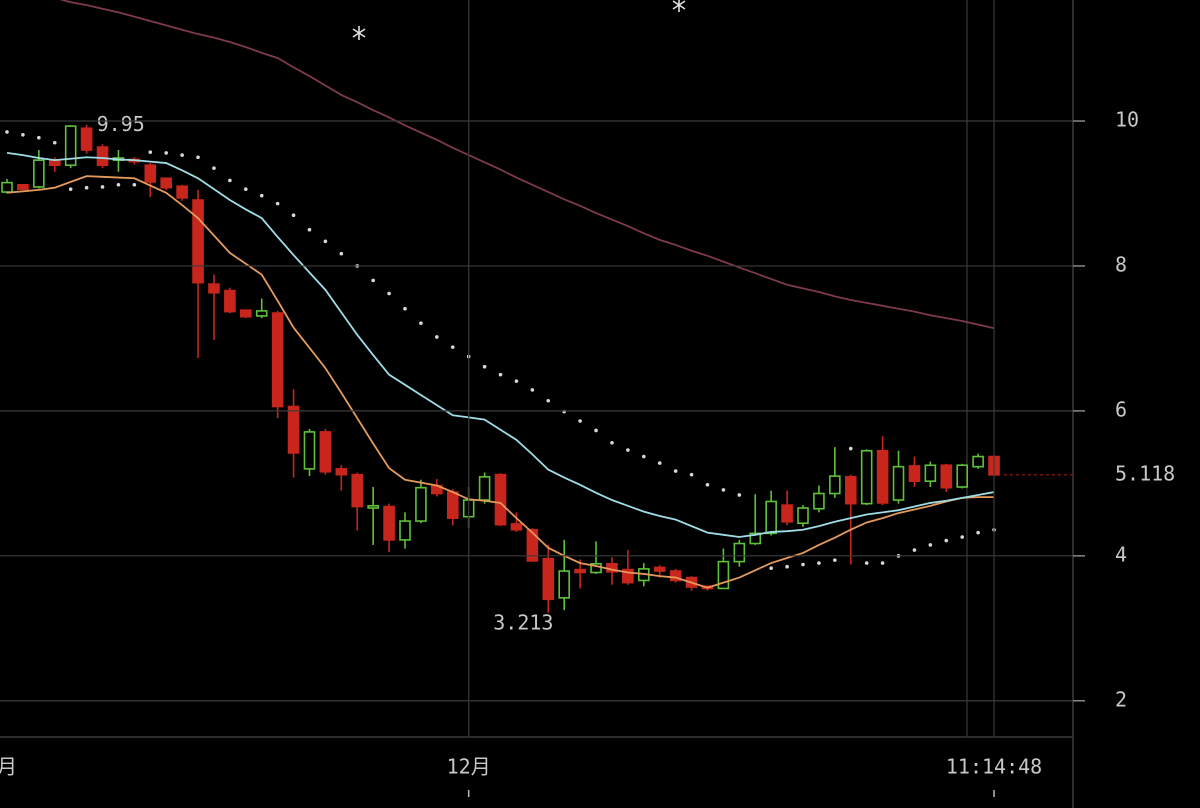  Describe the element at coordinates (469, 767) in the screenshot. I see `x-tick-label: 12月` at that location.